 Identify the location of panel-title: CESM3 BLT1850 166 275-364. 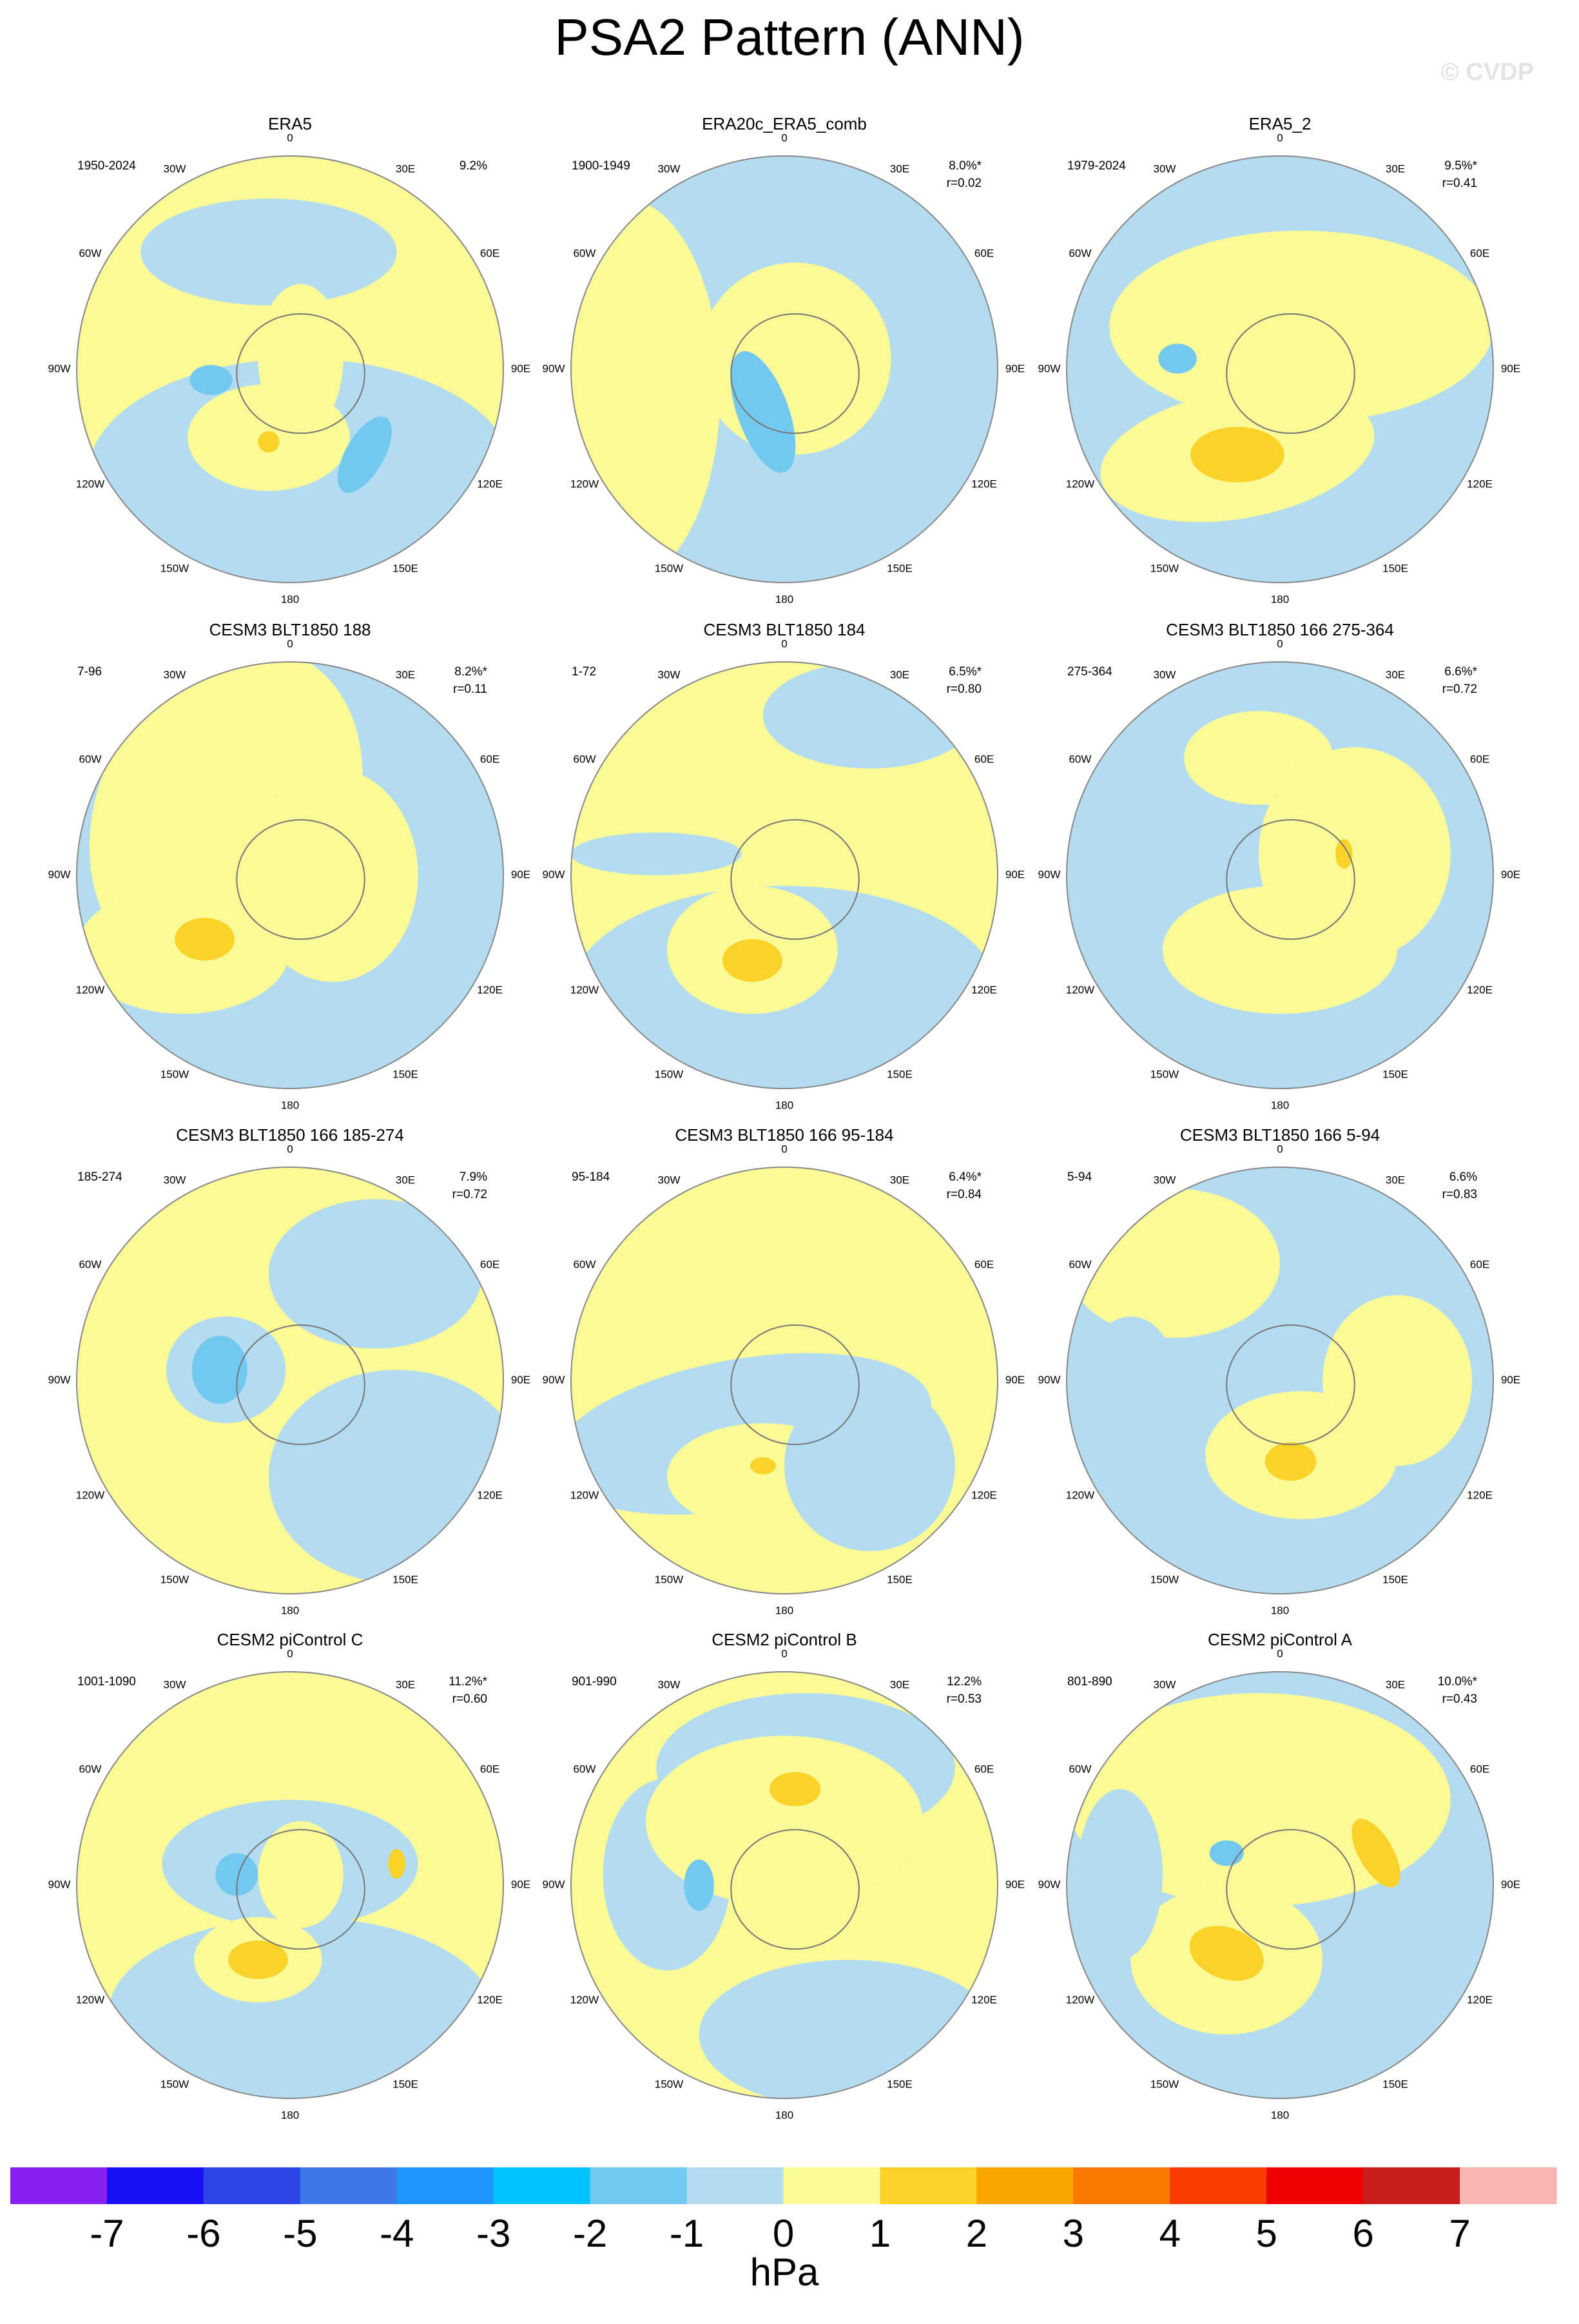
(1280, 629).